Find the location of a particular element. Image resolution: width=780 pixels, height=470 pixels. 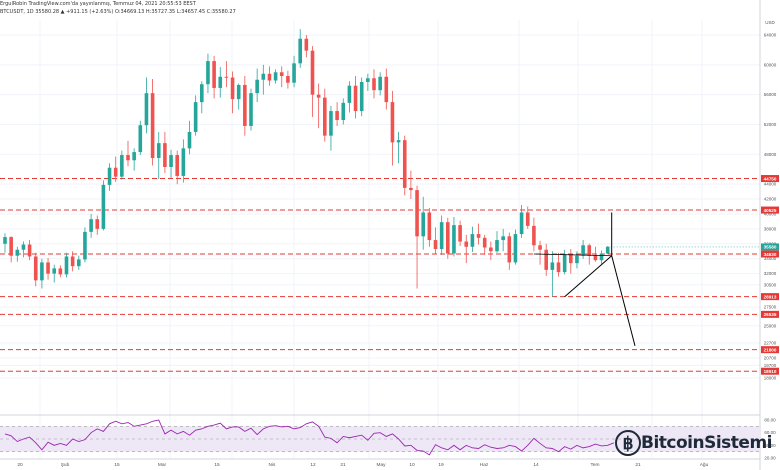

watermark-logo: ฿ BitcoinSistemi is located at coordinates (693, 443).